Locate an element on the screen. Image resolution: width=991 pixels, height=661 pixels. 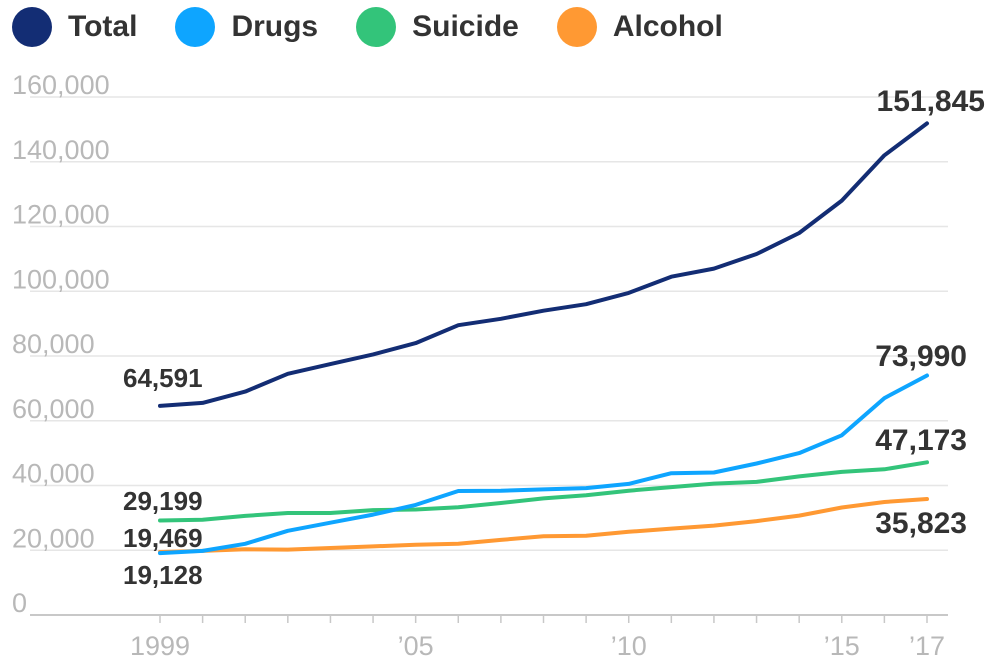
y-tick-label: 140,000 is located at coordinates (61, 150).